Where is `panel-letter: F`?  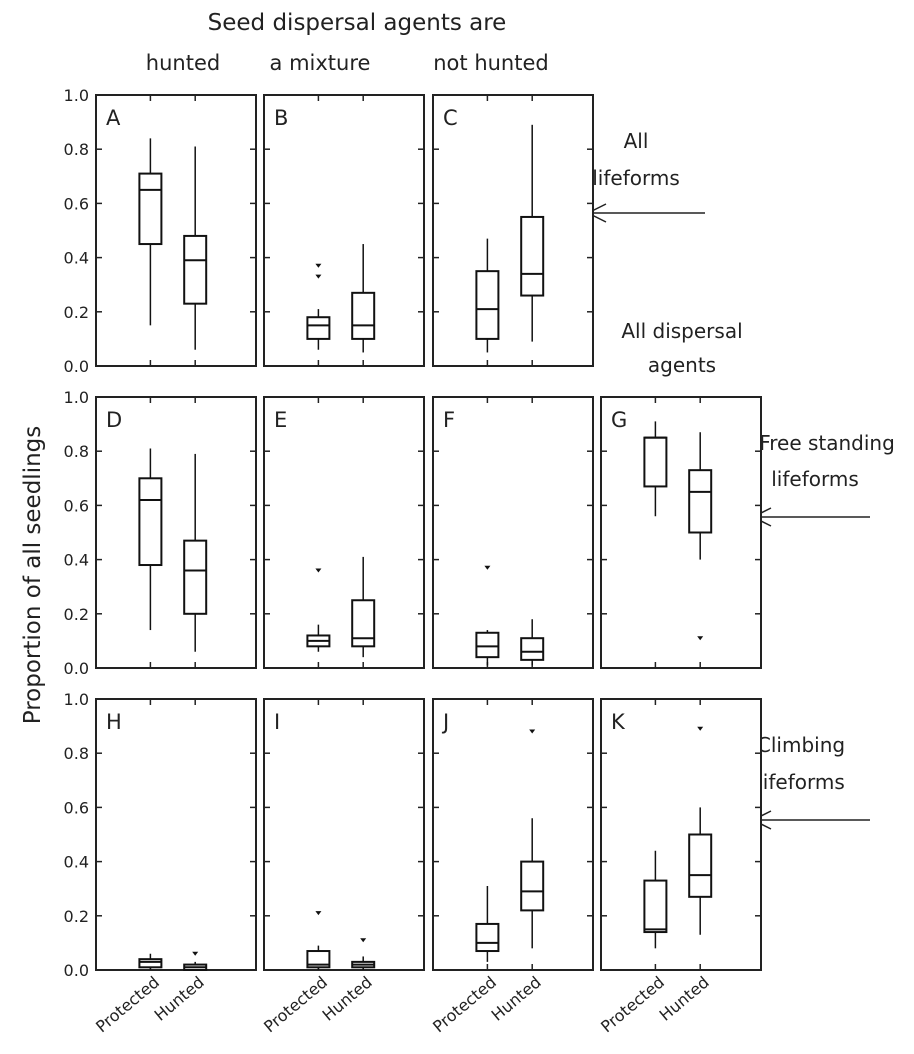
panel-letter: F is located at coordinates (449, 420).